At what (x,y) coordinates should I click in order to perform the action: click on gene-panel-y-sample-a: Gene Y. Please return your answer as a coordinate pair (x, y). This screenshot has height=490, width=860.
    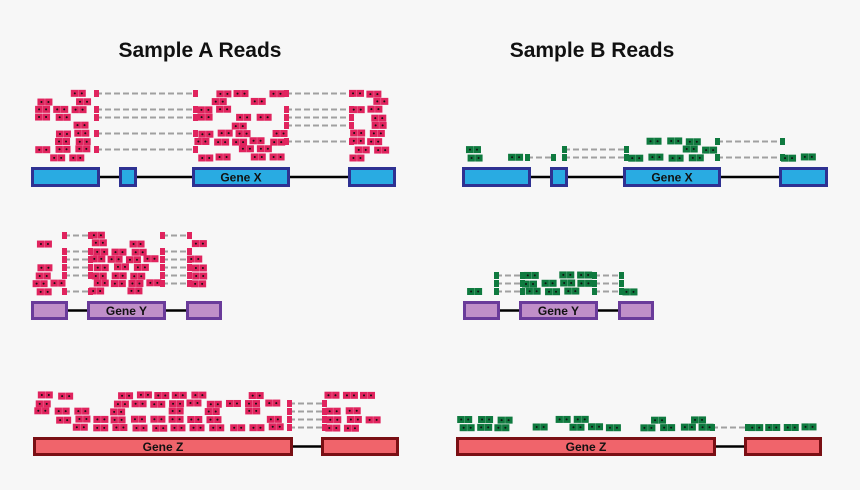
    Looking at the image, I should click on (126, 275).